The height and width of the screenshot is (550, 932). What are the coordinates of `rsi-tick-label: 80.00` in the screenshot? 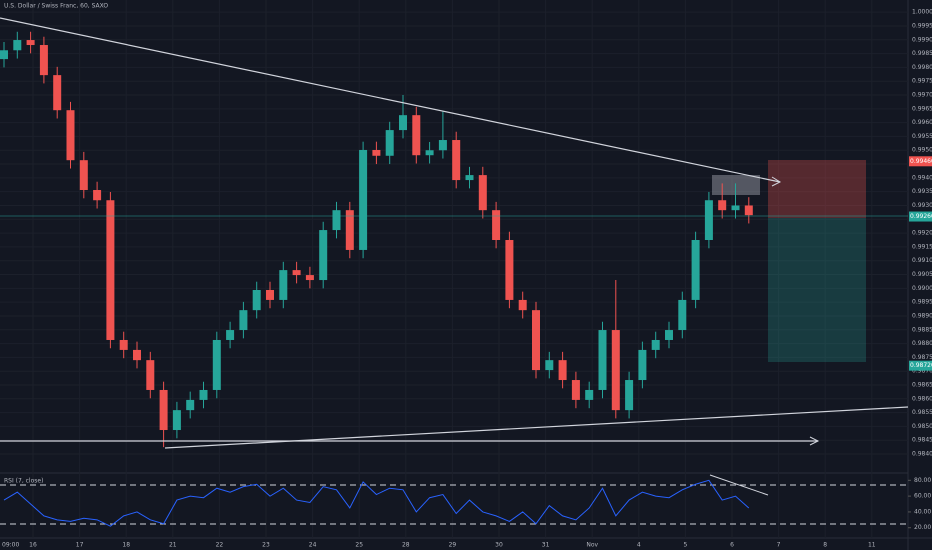 It's located at (922, 480).